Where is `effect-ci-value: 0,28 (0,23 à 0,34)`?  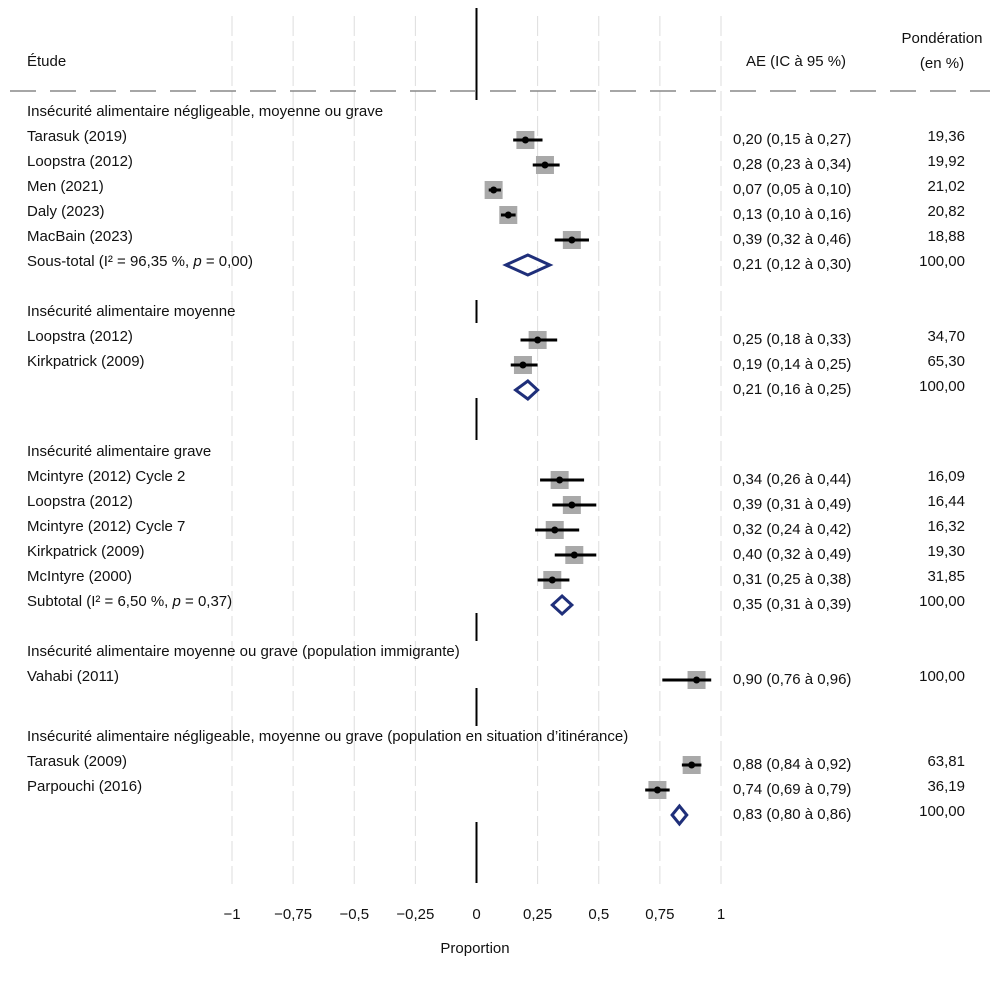 effect-ci-value: 0,28 (0,23 à 0,34) is located at coordinates (792, 164).